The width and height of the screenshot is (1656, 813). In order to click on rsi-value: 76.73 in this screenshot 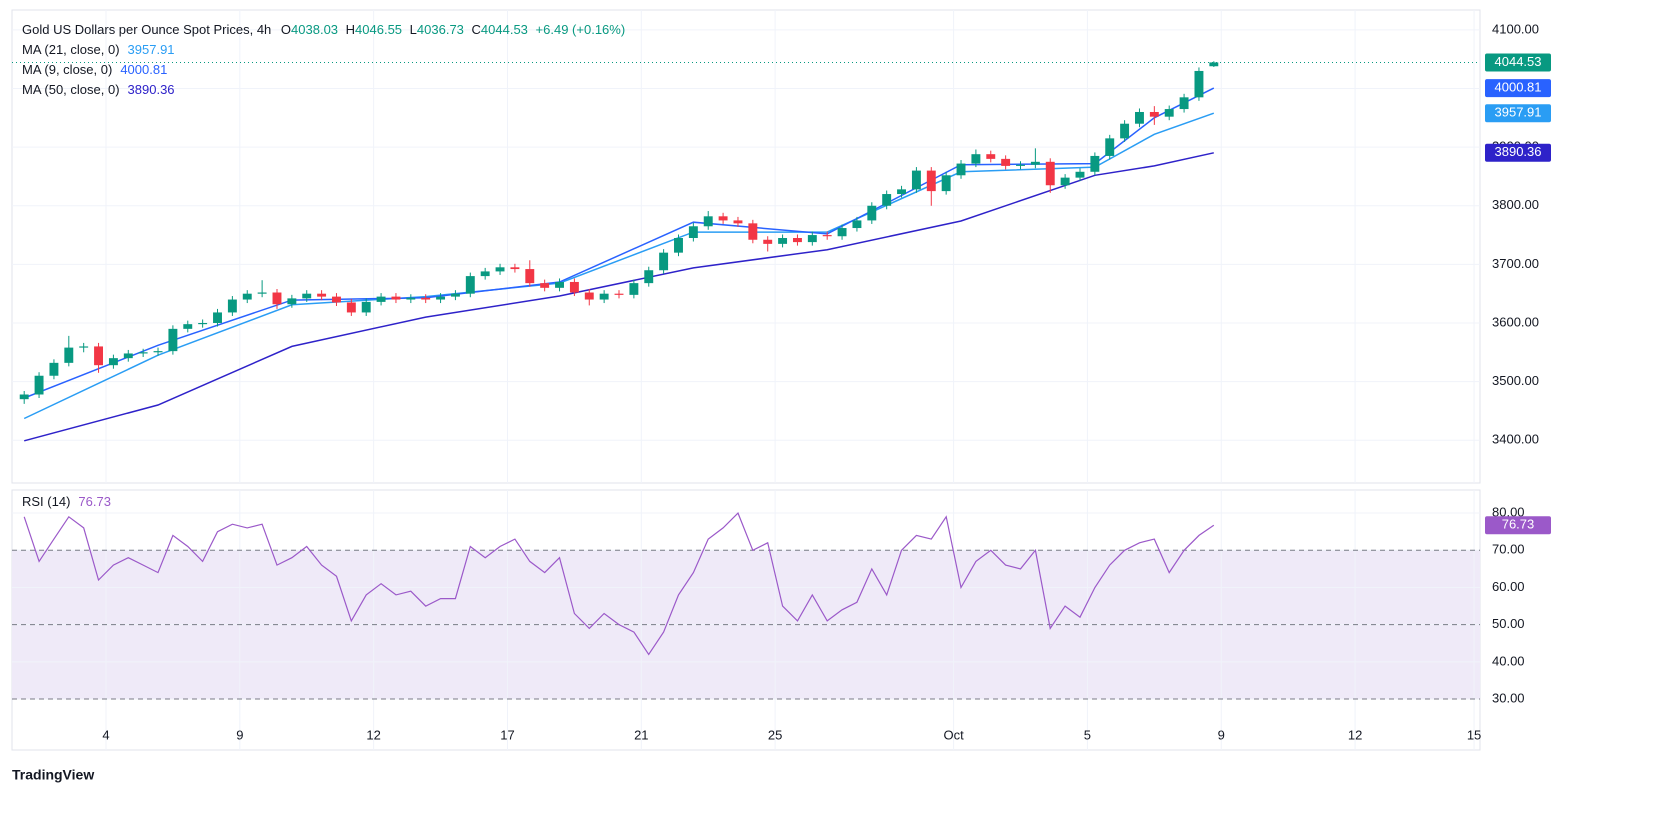, I will do `click(94, 501)`.